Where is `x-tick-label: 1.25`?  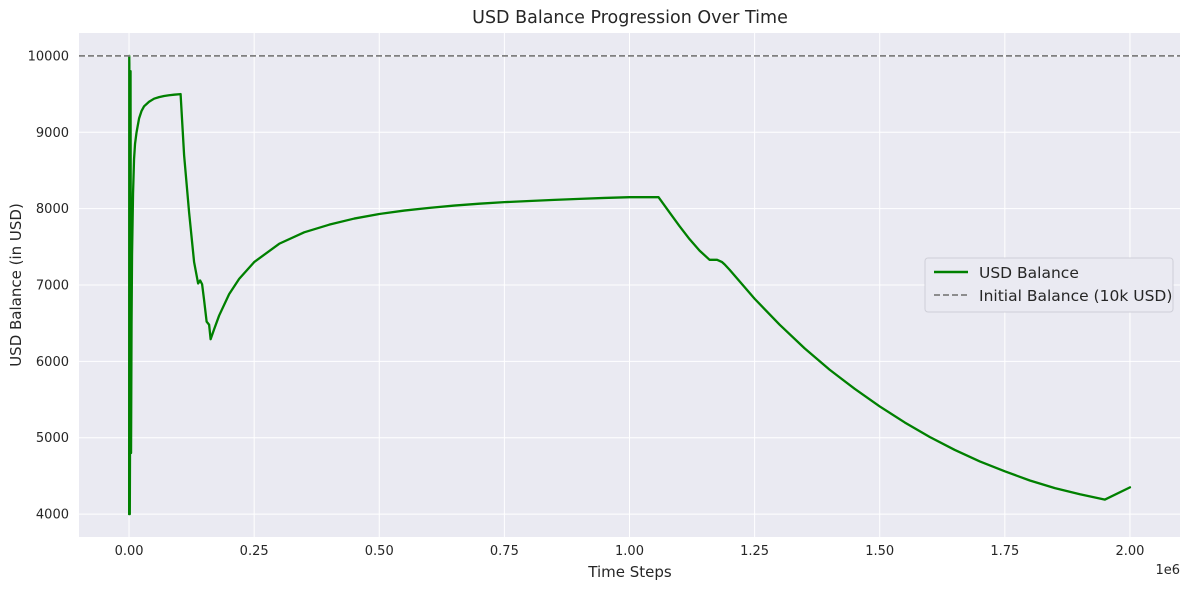
x-tick-label: 1.25 is located at coordinates (754, 551).